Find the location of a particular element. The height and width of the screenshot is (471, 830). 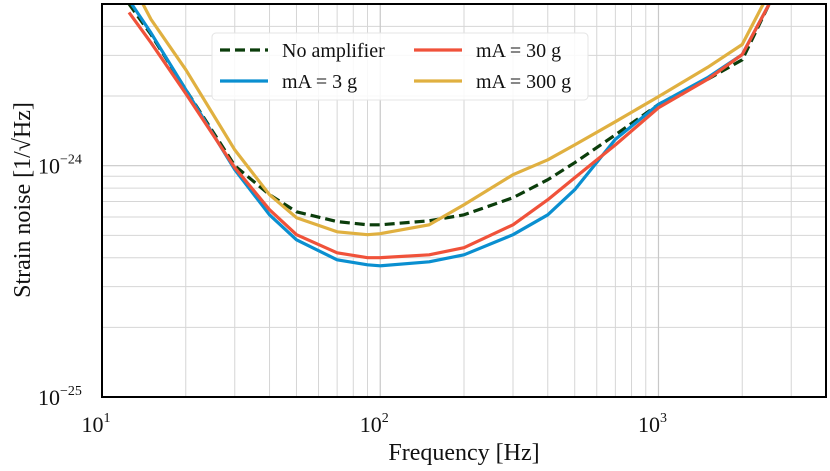

x-tick-label: 10¹ is located at coordinates (96, 424).